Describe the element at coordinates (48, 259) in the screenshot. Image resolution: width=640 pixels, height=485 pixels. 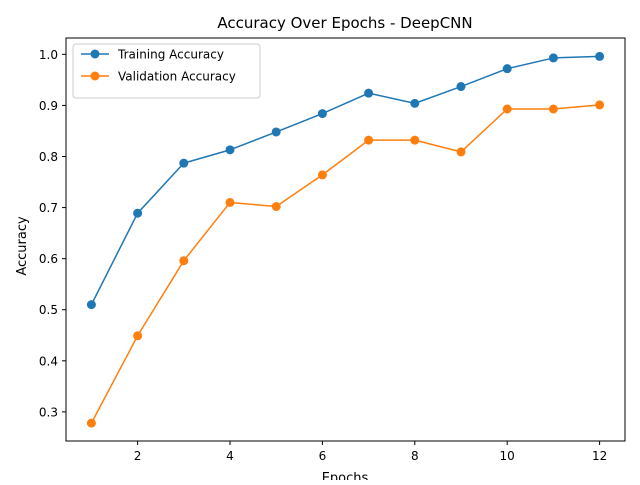
I see `y-tick-label: 0.6` at that location.